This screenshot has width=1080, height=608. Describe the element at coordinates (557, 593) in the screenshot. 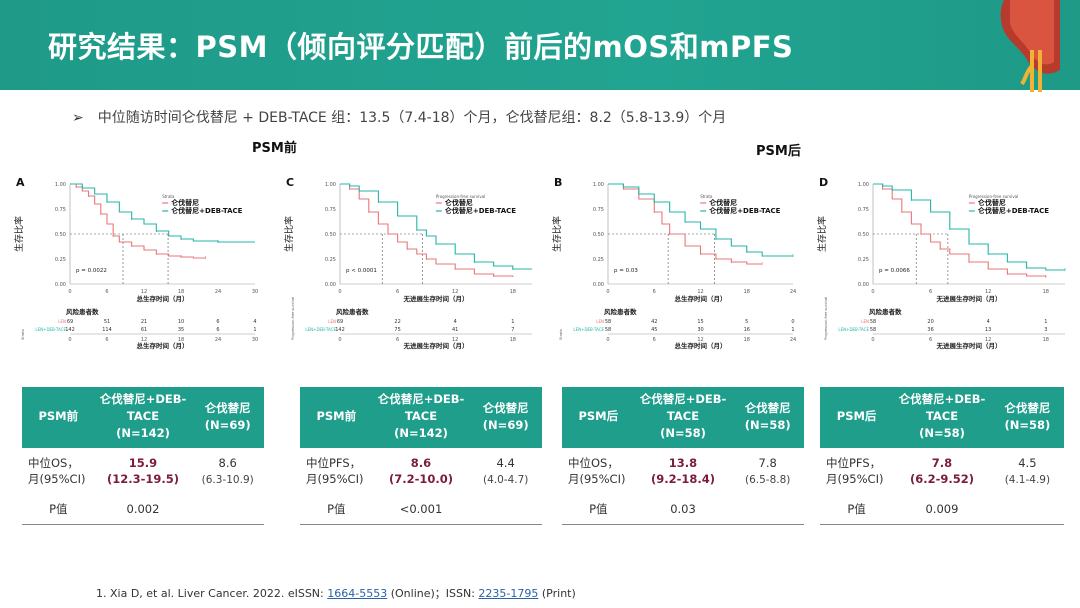

I see `footnote-suffix: (Print)` at that location.